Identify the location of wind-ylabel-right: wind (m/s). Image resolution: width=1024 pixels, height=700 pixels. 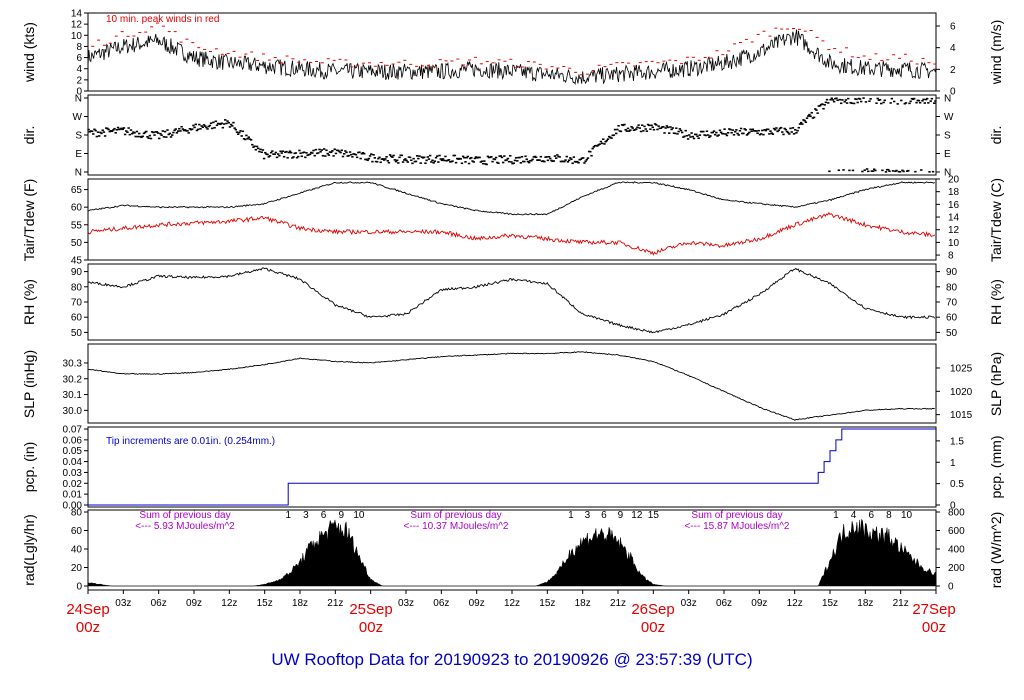
(996, 53).